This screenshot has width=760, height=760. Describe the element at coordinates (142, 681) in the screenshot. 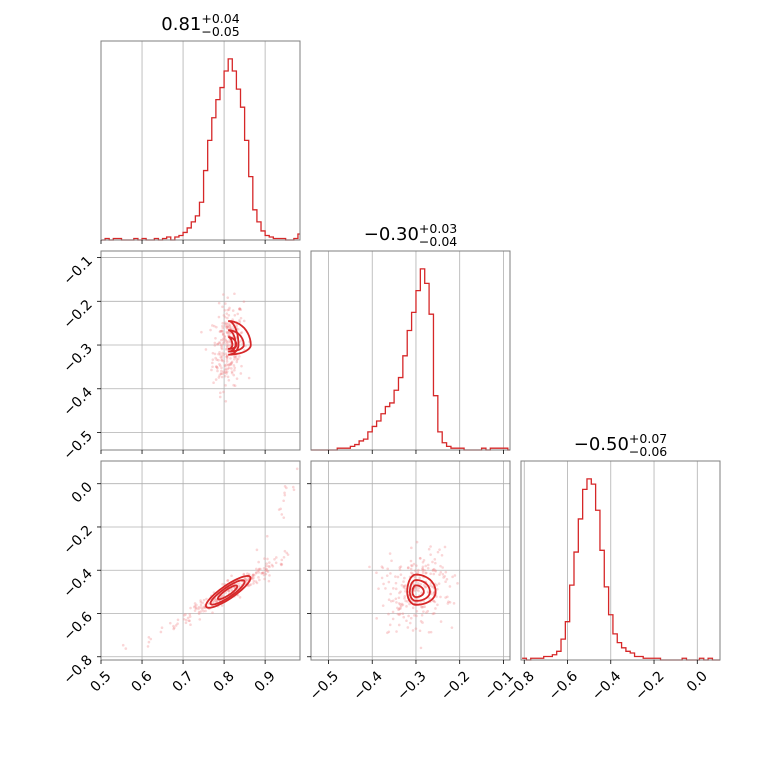

I see `x-tick-label: 0.6` at that location.